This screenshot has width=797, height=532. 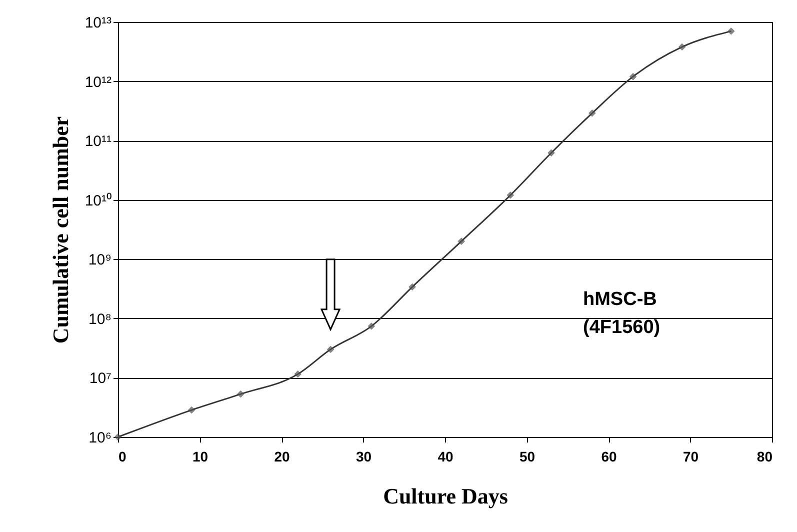 I want to click on x-tick-label: 20, so click(x=282, y=456).